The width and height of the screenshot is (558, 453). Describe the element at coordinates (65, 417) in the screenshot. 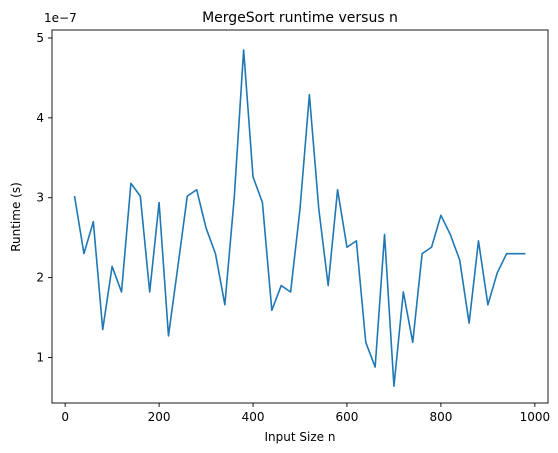

I see `x-tick-label: 0` at that location.